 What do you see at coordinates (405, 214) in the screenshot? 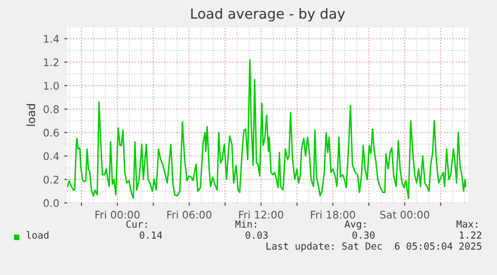
I see `x-tick-label: Sat 00:00` at bounding box center [405, 214].